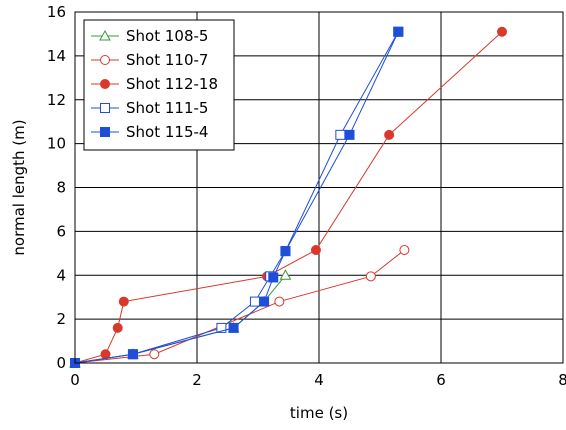  Describe the element at coordinates (56, 144) in the screenshot. I see `y-tick-label: 10` at that location.